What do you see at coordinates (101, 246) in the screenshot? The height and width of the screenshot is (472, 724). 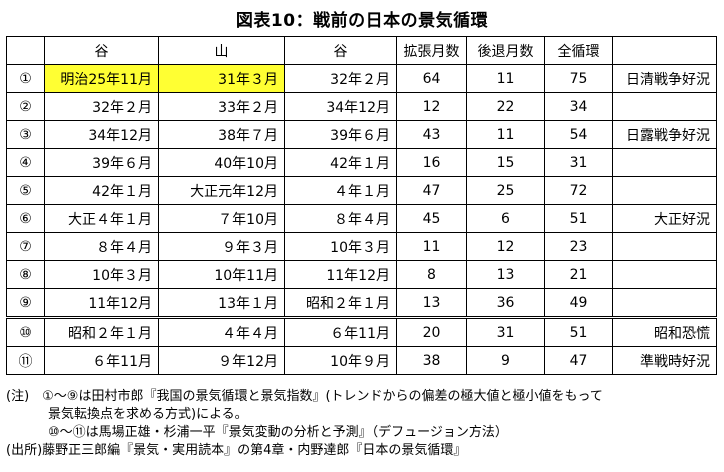 I see `cell-trough-start: ８年４月` at bounding box center [101, 246].